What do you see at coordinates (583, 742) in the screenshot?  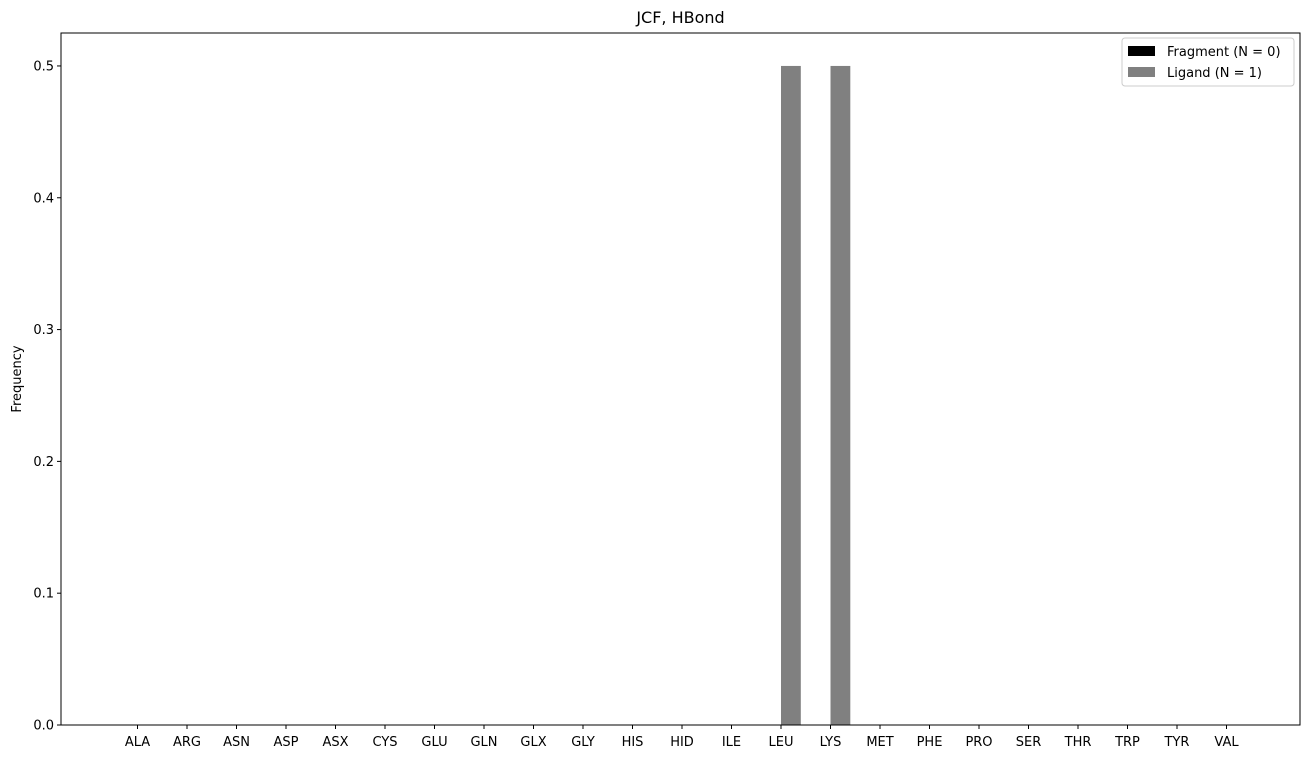 I see `x-tick-label-gly: GLY` at bounding box center [583, 742].